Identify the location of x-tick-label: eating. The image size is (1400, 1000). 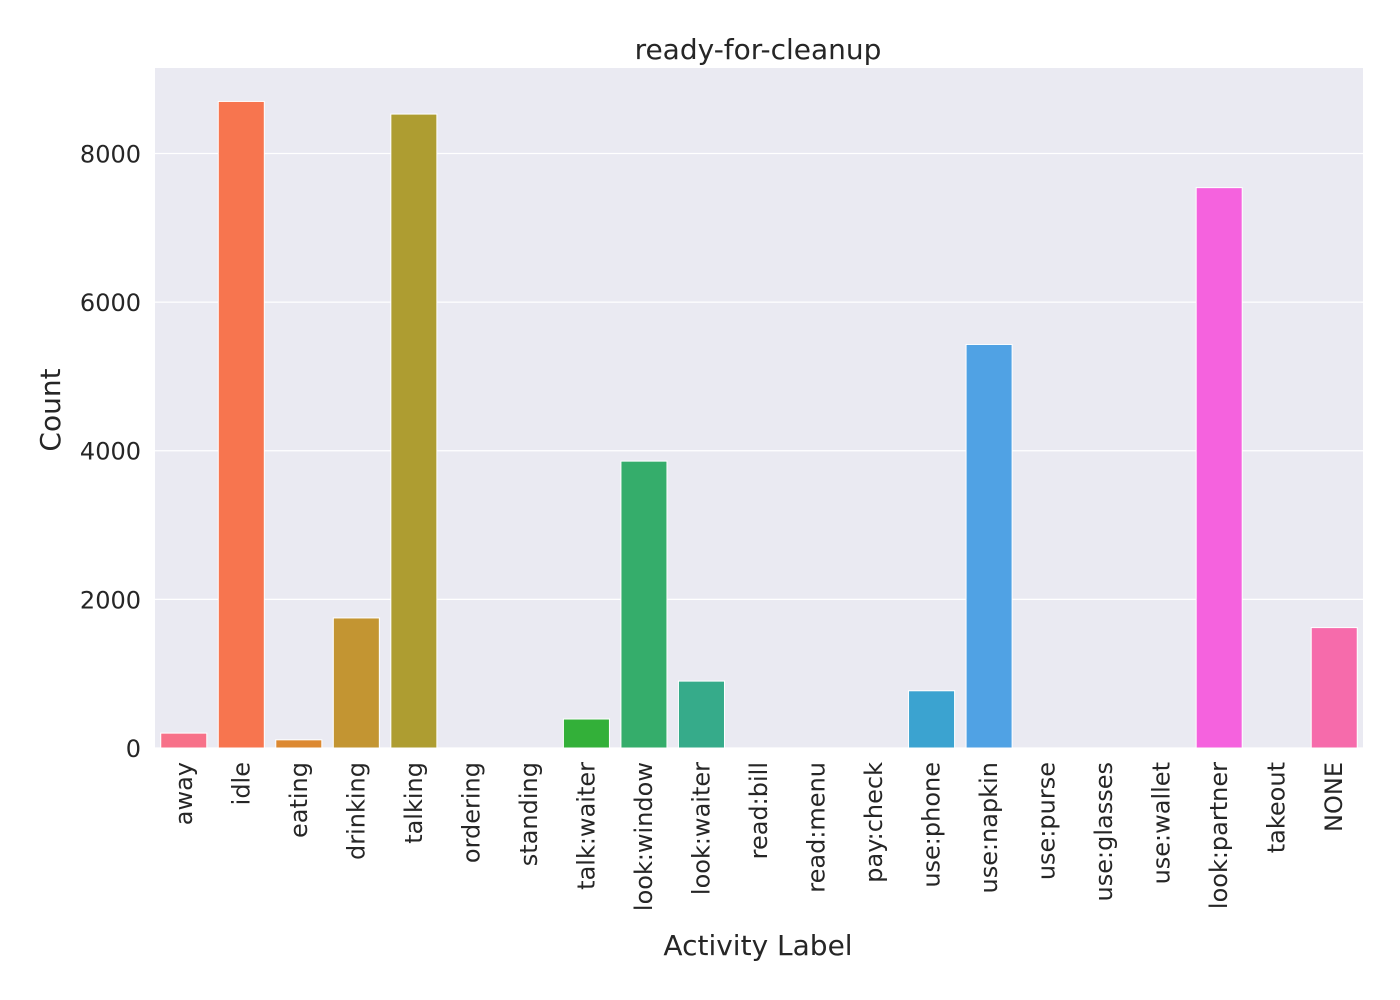
(299, 800).